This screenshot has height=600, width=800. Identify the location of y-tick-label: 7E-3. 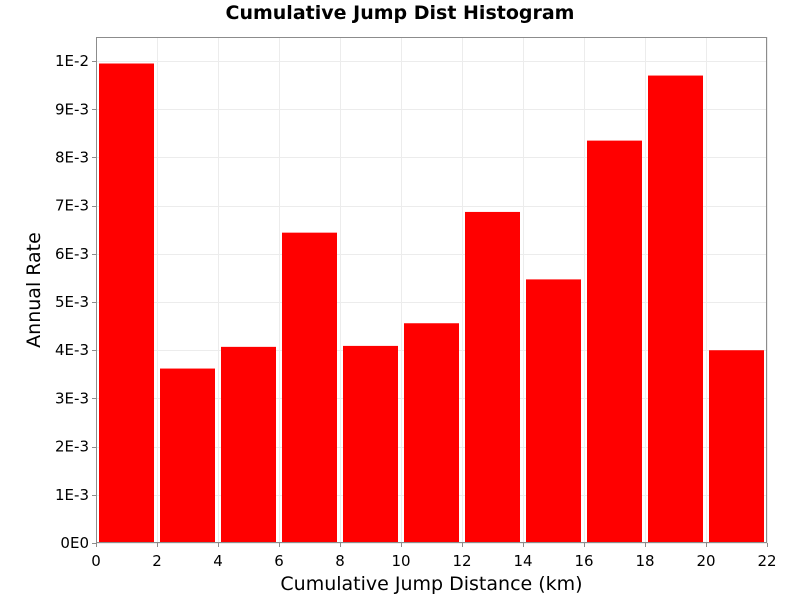
(72, 206).